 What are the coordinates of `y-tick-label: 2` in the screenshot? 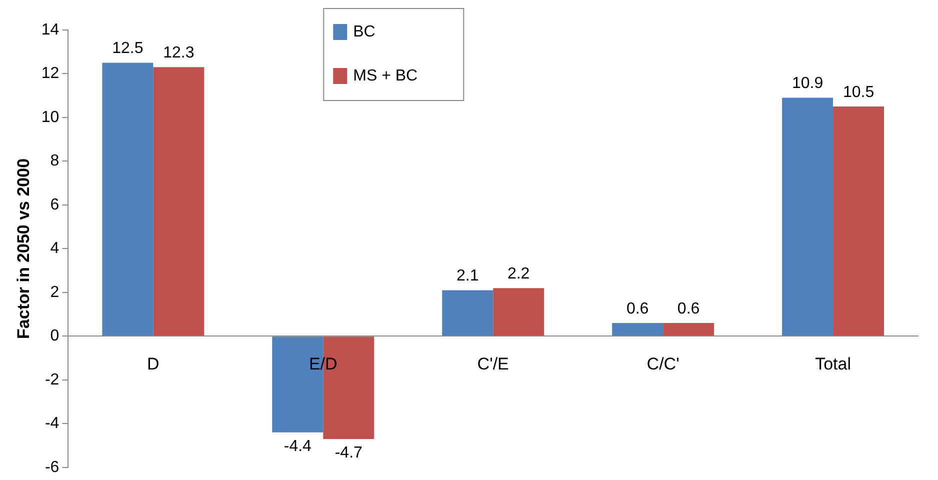 It's located at (55, 292).